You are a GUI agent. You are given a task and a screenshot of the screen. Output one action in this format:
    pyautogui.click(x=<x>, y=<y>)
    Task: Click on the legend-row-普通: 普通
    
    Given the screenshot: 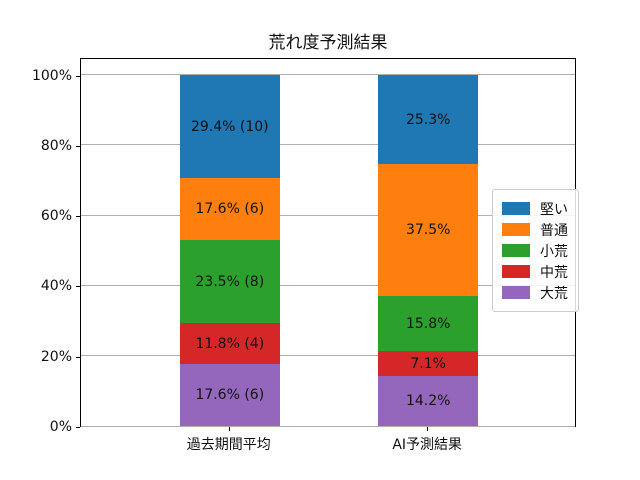 What is the action you would take?
    pyautogui.click(x=535, y=229)
    